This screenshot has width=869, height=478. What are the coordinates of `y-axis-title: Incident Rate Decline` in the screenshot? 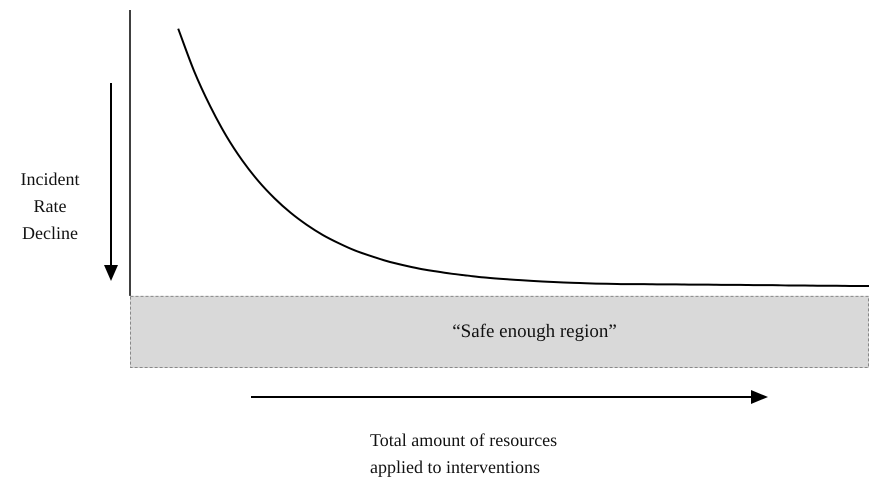 It's located at (50, 206).